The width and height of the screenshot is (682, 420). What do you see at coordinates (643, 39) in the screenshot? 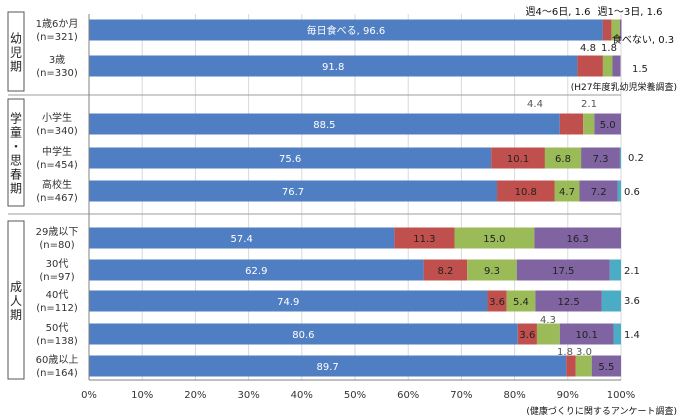
I see `annotation: 食べない, 0.3` at bounding box center [643, 39].